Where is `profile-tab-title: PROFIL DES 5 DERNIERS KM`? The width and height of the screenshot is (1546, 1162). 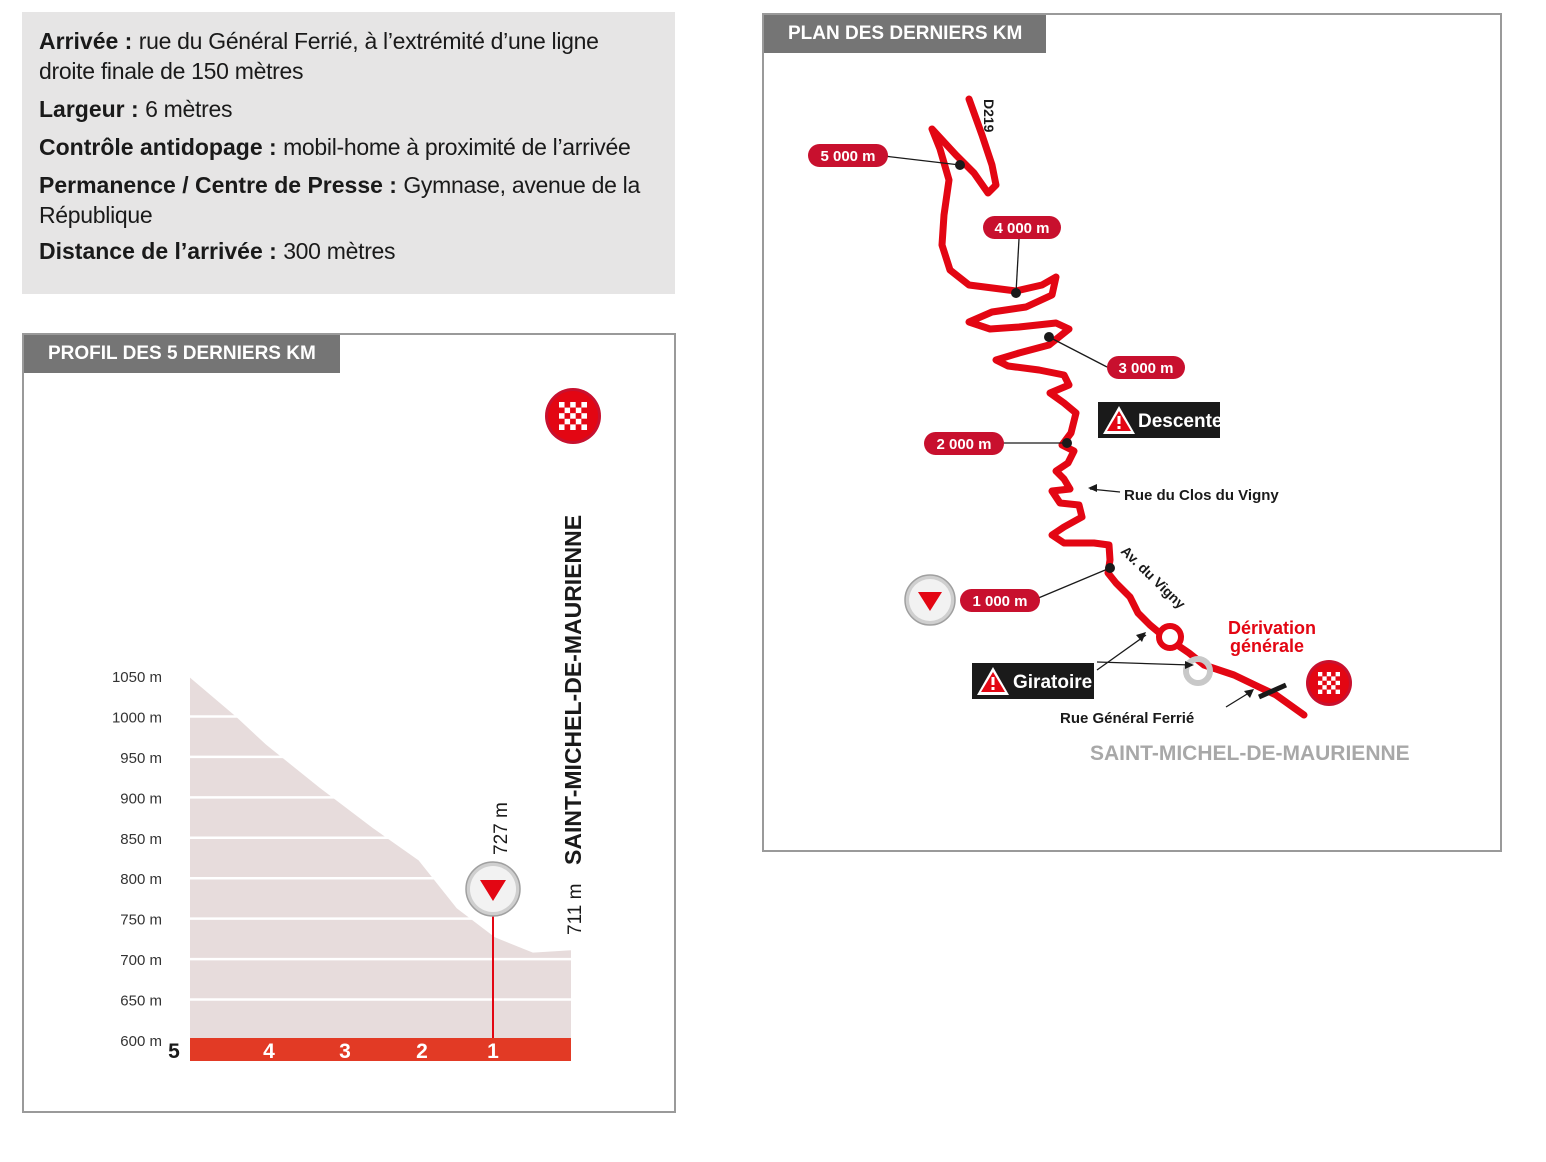 profile-tab-title: PROFIL DES 5 DERNIERS KM is located at coordinates (182, 354).